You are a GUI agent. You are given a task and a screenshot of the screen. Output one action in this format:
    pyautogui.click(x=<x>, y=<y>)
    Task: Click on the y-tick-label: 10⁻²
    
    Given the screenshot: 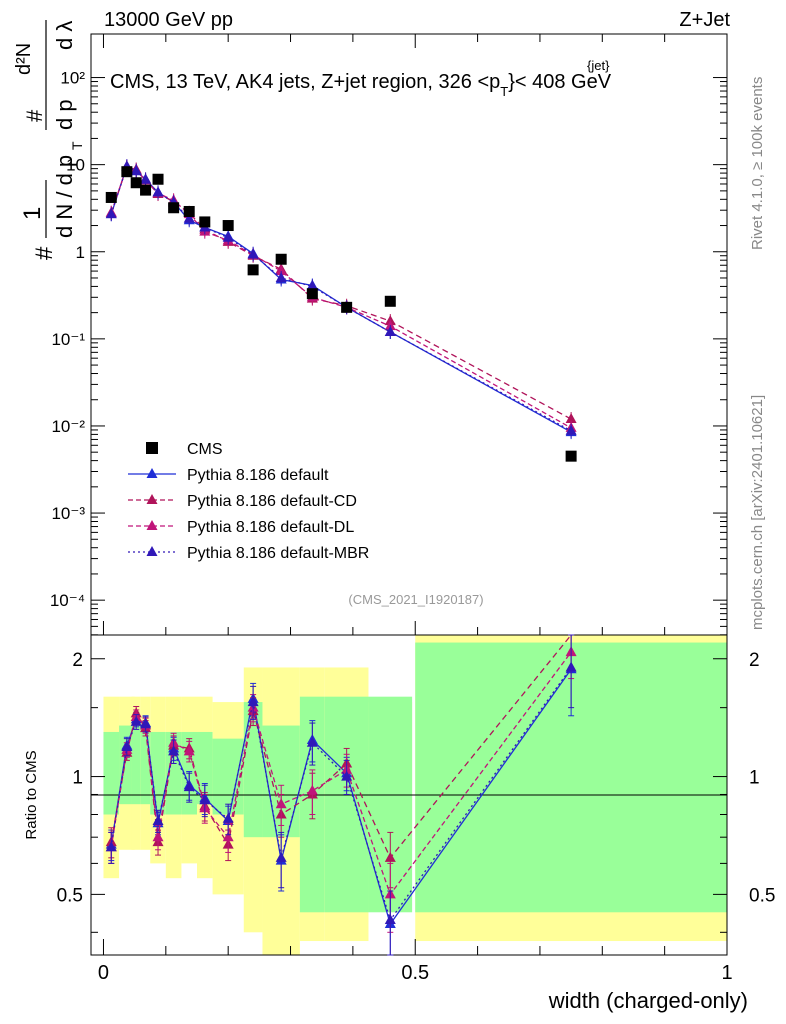 What is the action you would take?
    pyautogui.click(x=68, y=426)
    